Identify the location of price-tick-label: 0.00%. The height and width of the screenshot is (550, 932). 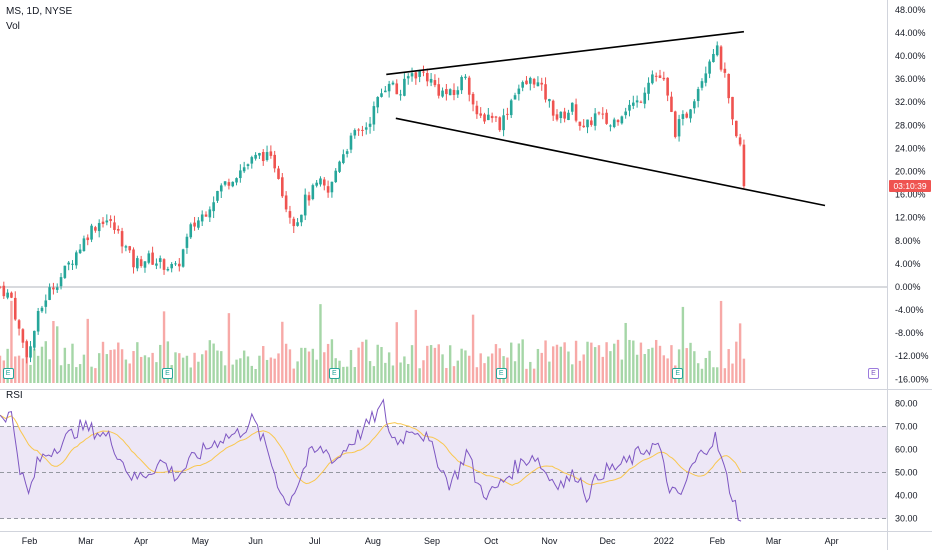
(908, 287).